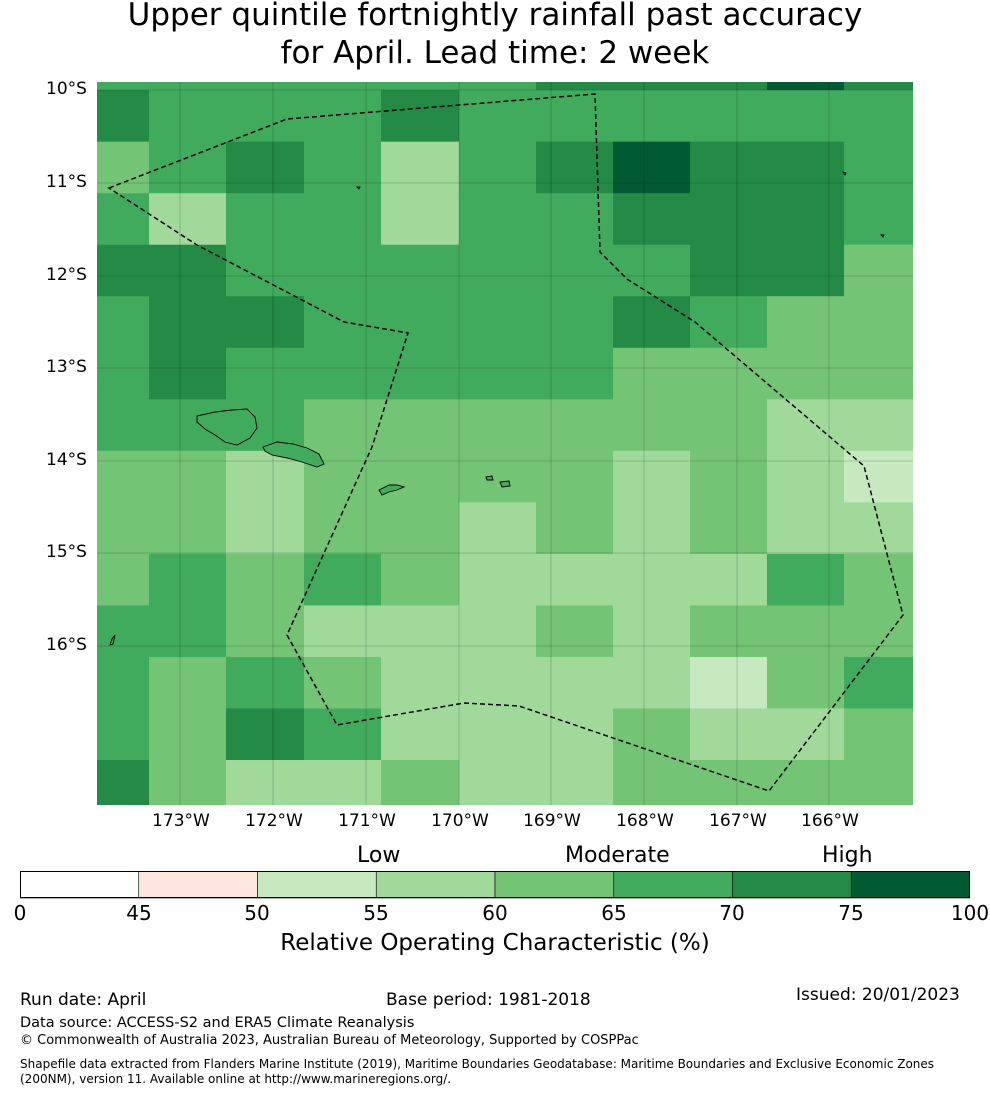 The height and width of the screenshot is (1095, 990). What do you see at coordinates (83, 1000) in the screenshot?
I see `run-date: Run date: April` at bounding box center [83, 1000].